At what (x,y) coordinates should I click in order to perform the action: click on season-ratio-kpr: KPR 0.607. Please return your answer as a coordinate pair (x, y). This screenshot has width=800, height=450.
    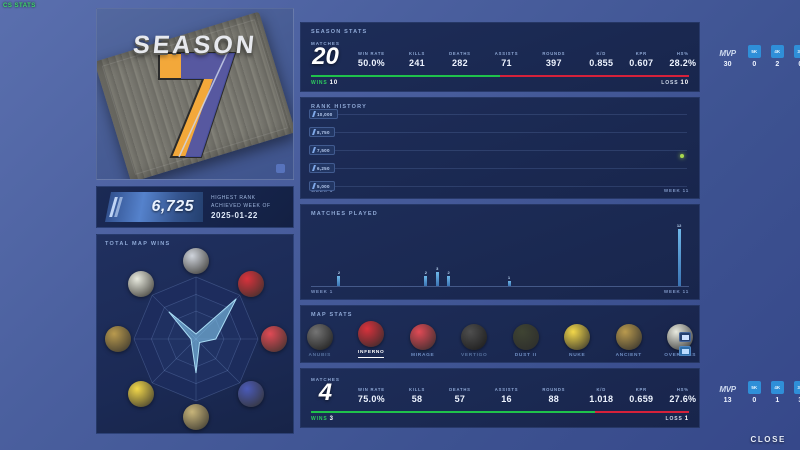
    Looking at the image, I should click on (641, 59).